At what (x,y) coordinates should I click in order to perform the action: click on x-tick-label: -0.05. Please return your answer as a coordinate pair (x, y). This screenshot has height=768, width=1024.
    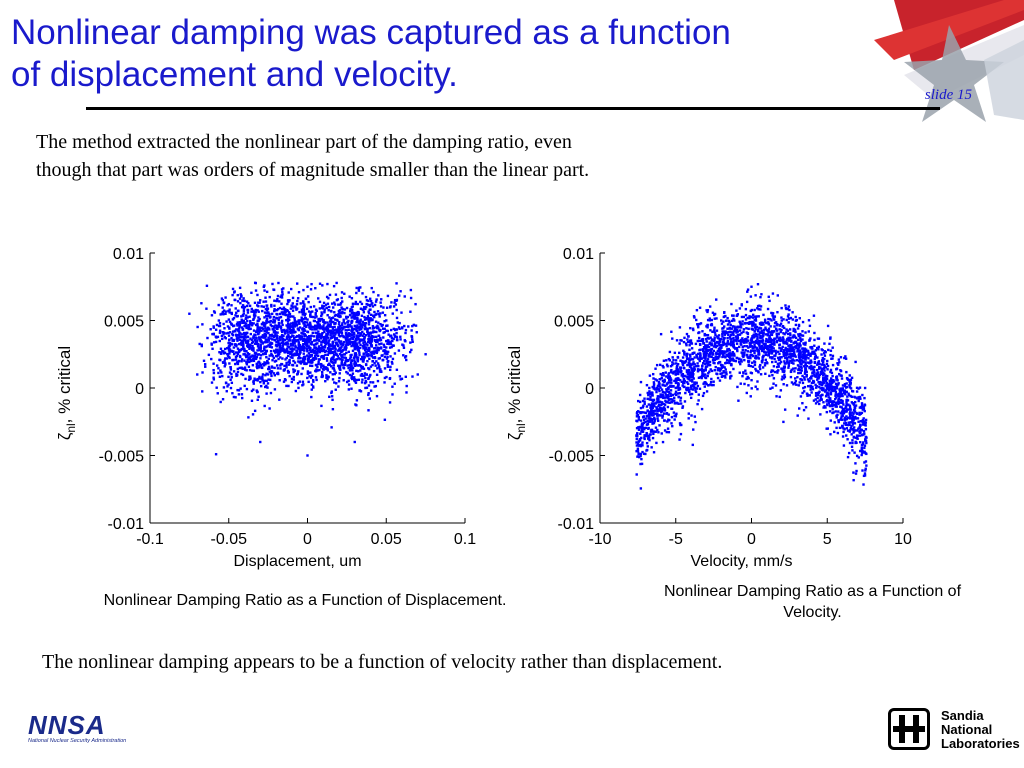
    Looking at the image, I should click on (229, 539).